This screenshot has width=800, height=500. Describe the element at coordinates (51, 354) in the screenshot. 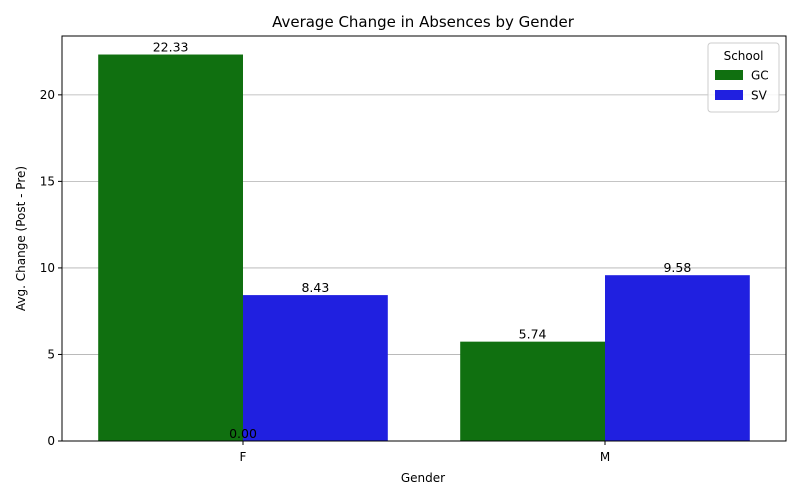

I see `y-tick-label: 5` at that location.